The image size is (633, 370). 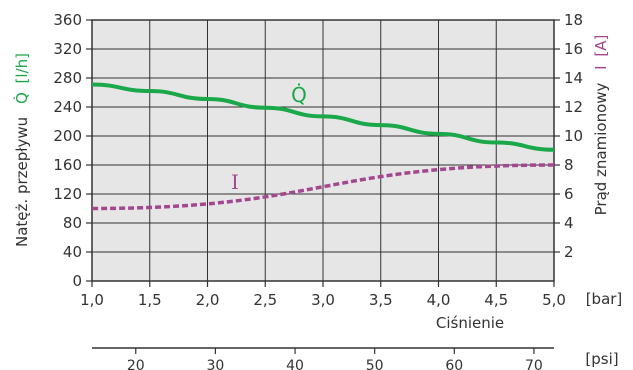 What do you see at coordinates (381, 300) in the screenshot?
I see `x-tick-label: 3,5` at bounding box center [381, 300].